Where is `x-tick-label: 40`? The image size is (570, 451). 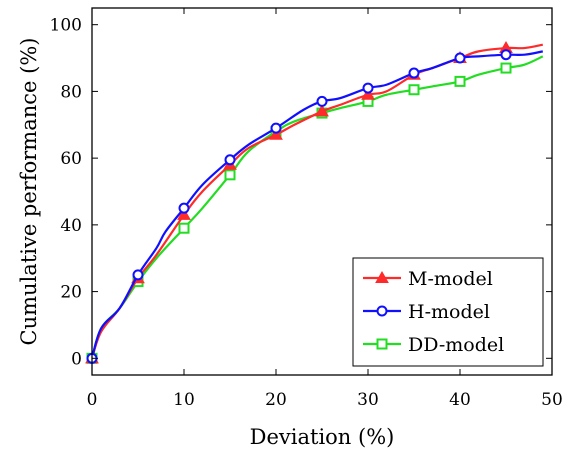 x-tick-label: 40 is located at coordinates (460, 400).